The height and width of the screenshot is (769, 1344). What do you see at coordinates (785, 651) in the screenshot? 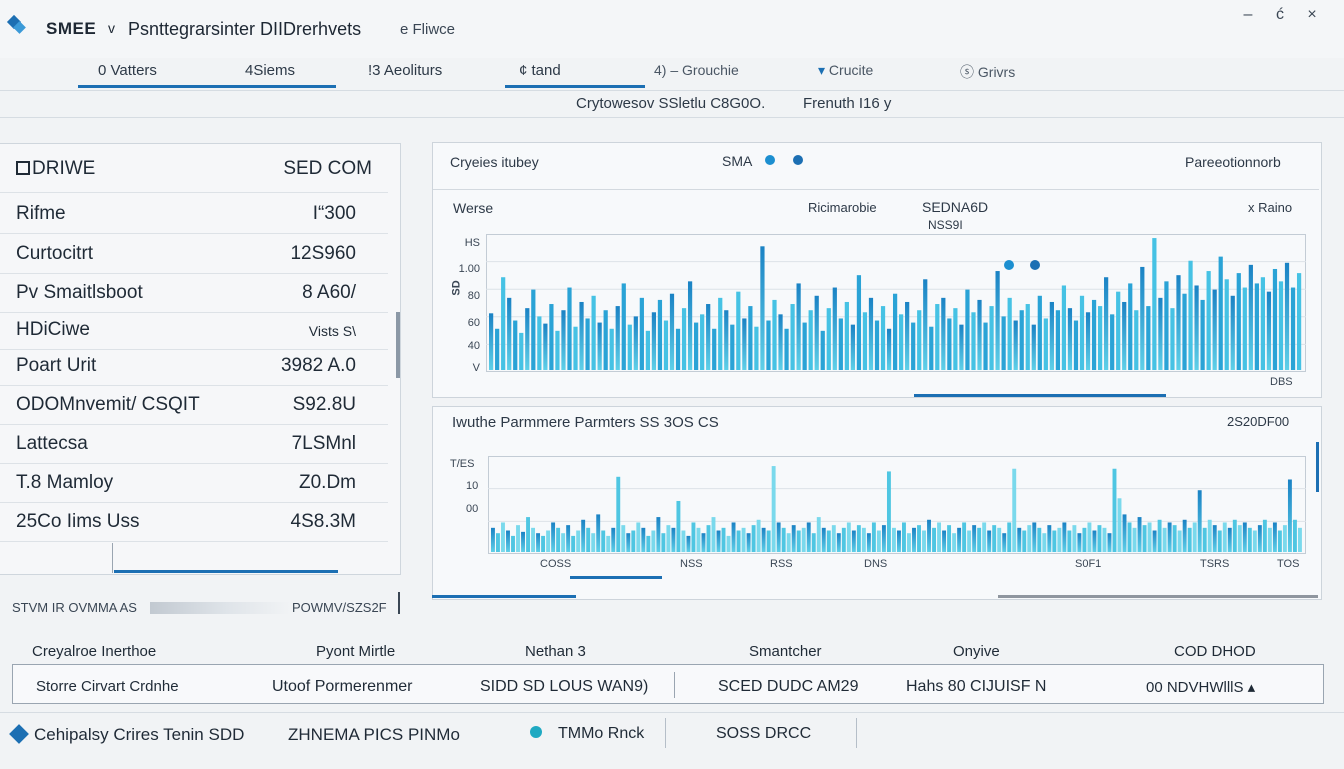
I see `column-header: Smantcher` at bounding box center [785, 651].